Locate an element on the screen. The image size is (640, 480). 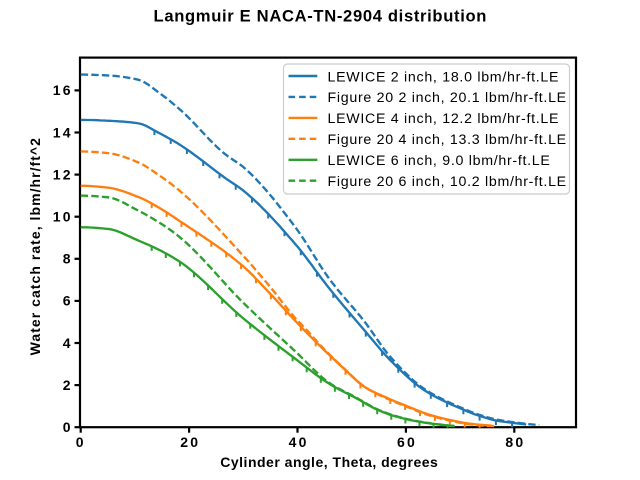
svg-text:Figure 20 6 inch, 10.2 lbm/hr-: Figure 20 6 inch, 10.2 lbm/hr-ft.LE is located at coordinates (447, 182).